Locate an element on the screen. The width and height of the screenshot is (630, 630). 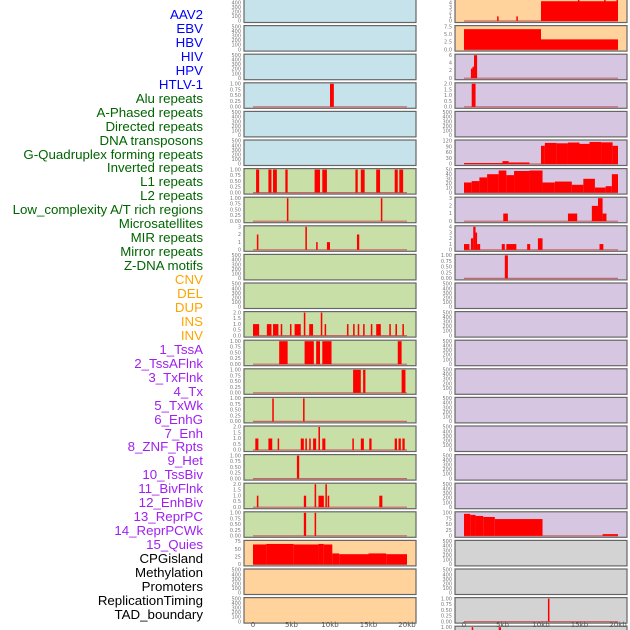
y-tick-label: 75 is located at coordinates (449, 519).